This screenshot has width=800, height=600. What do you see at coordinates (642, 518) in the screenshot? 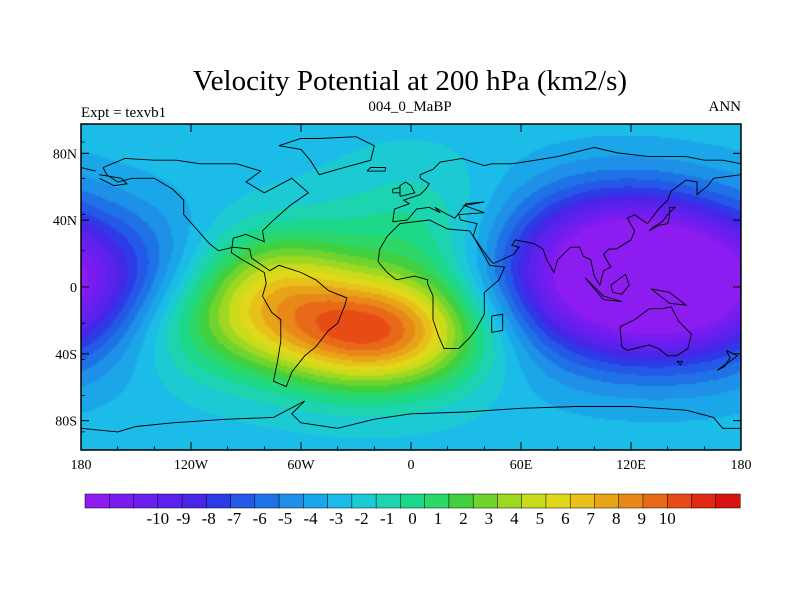
I see `colorbar-label: 9` at bounding box center [642, 518].